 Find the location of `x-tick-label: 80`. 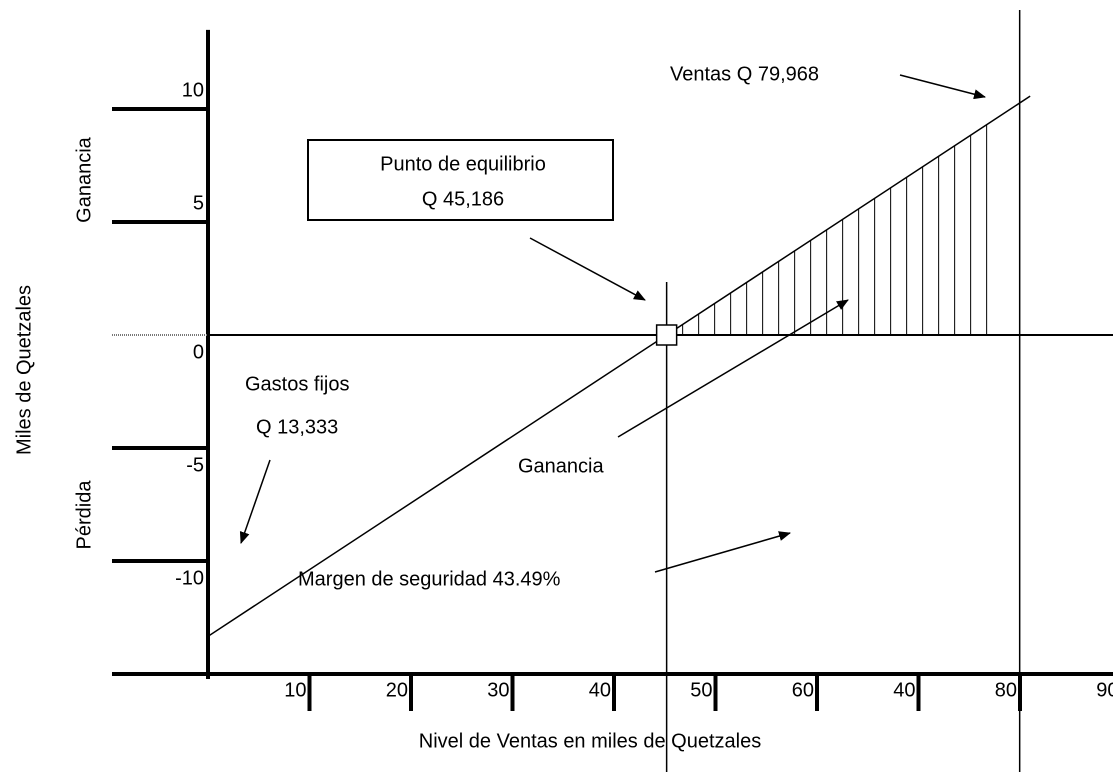

x-tick-label: 80 is located at coordinates (1006, 690).